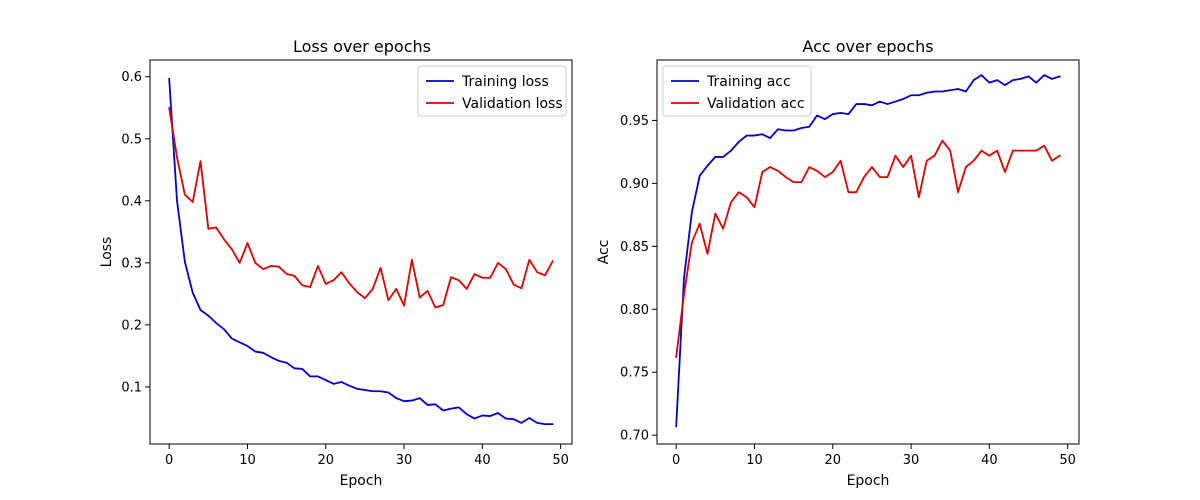  Describe the element at coordinates (560, 460) in the screenshot. I see `loss-chart-x-tick-label: 50` at that location.